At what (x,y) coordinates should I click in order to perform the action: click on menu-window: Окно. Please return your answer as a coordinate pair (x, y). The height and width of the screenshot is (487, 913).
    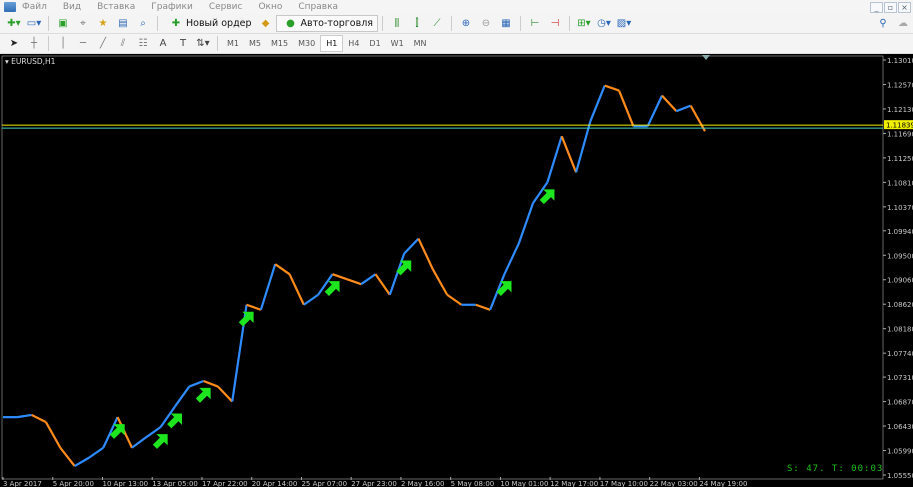
    Looking at the image, I should click on (270, 7).